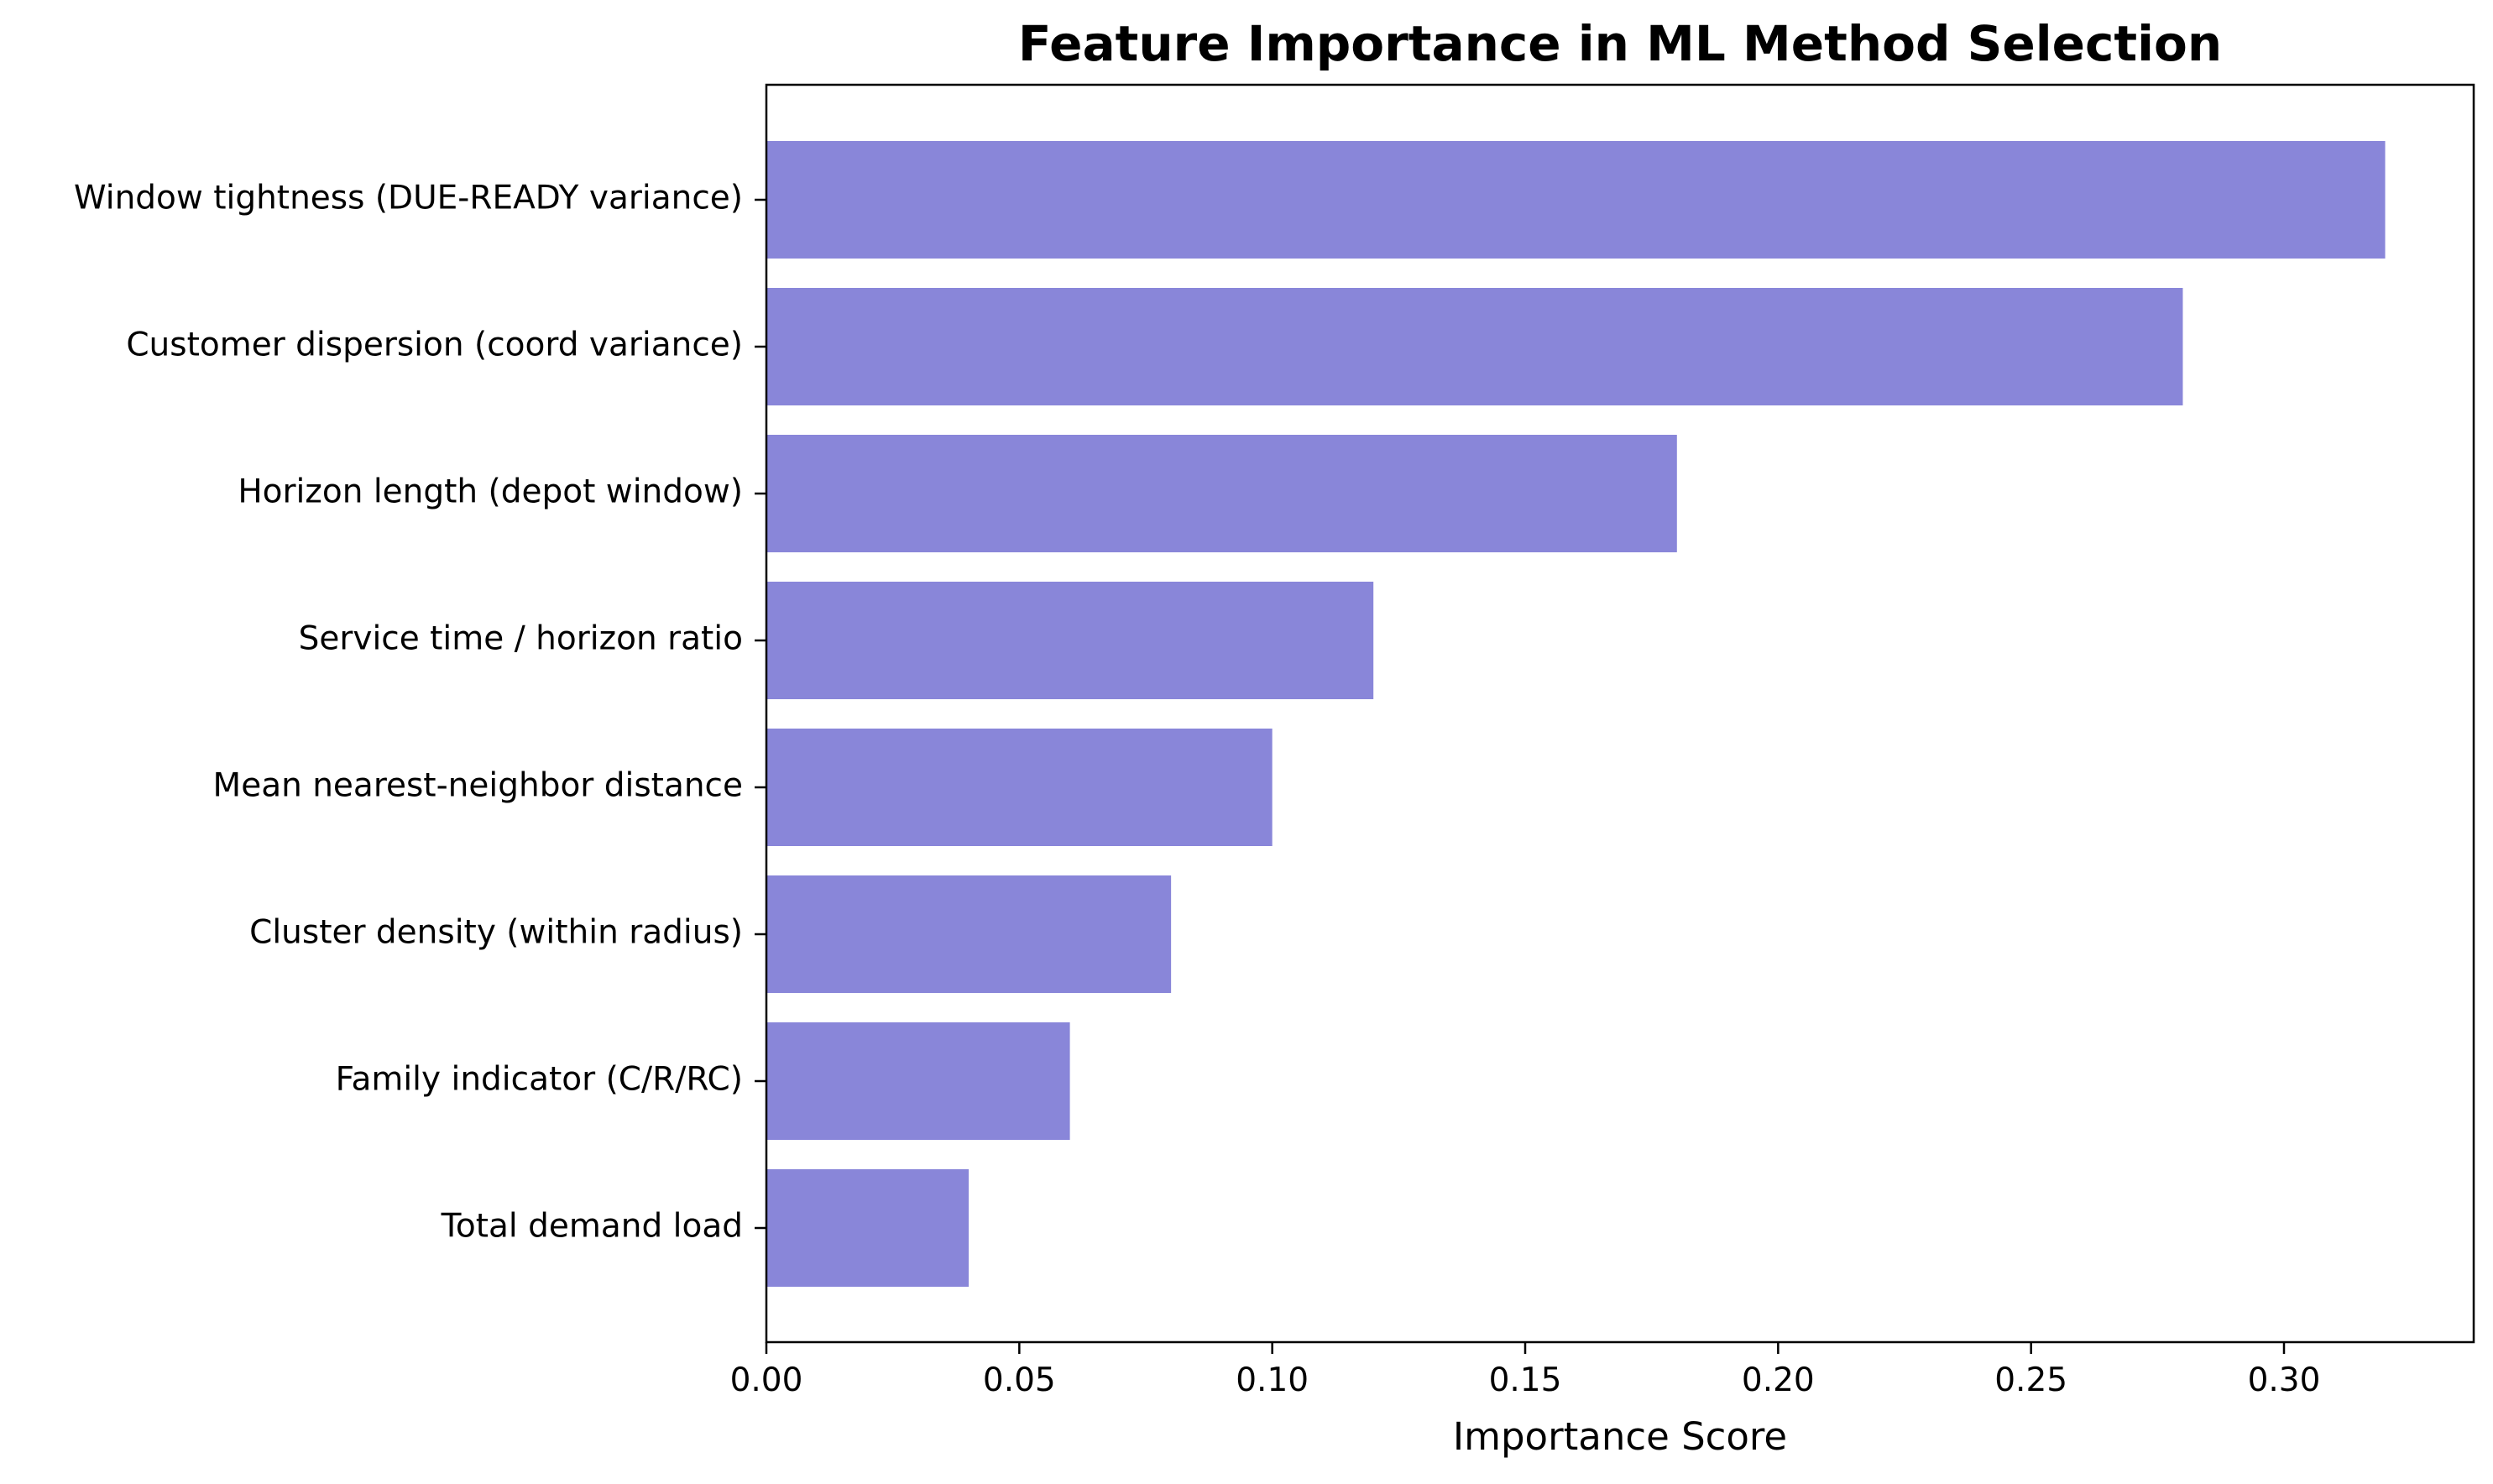  I want to click on y-tick-label: Customer dispersion (coord variance), so click(434, 345).